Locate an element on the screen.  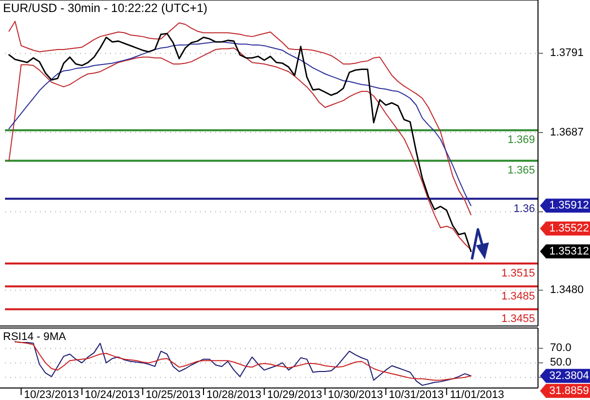
ref-line-label: 1.3485 is located at coordinates (518, 296).